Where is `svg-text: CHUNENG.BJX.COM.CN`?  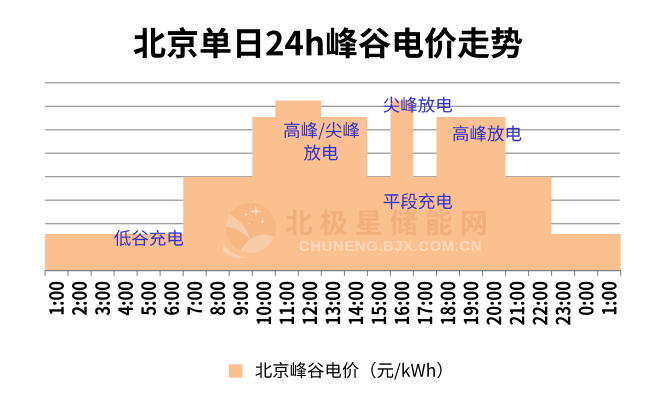
svg-text: CHUNENG.BJX.COM.CN is located at coordinates (390, 246).